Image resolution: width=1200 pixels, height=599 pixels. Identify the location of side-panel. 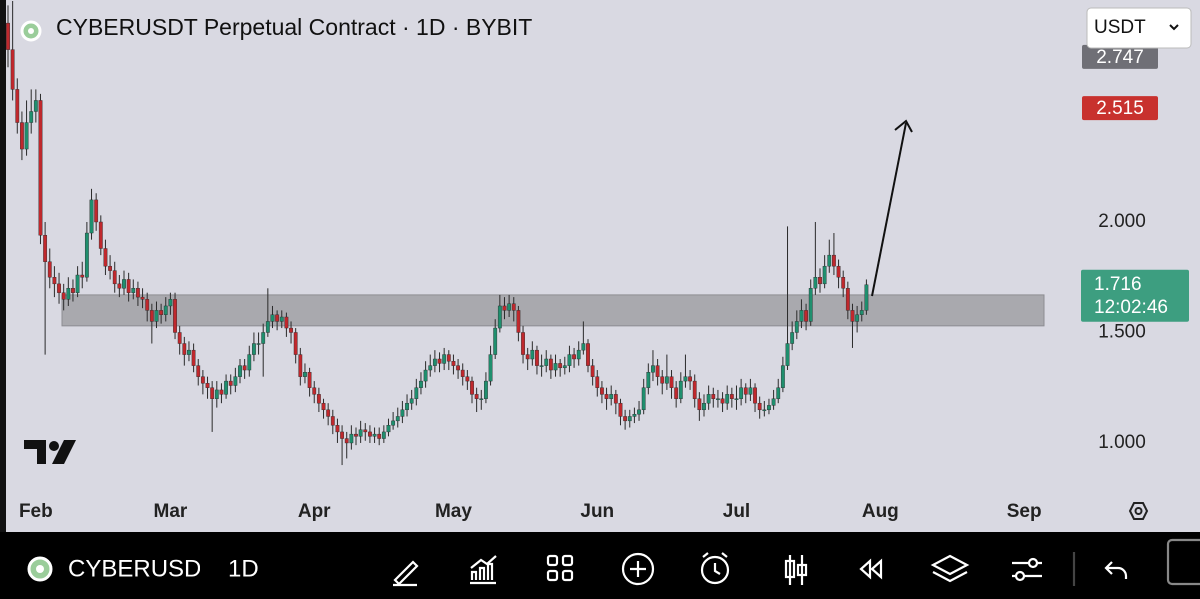
(1183, 562).